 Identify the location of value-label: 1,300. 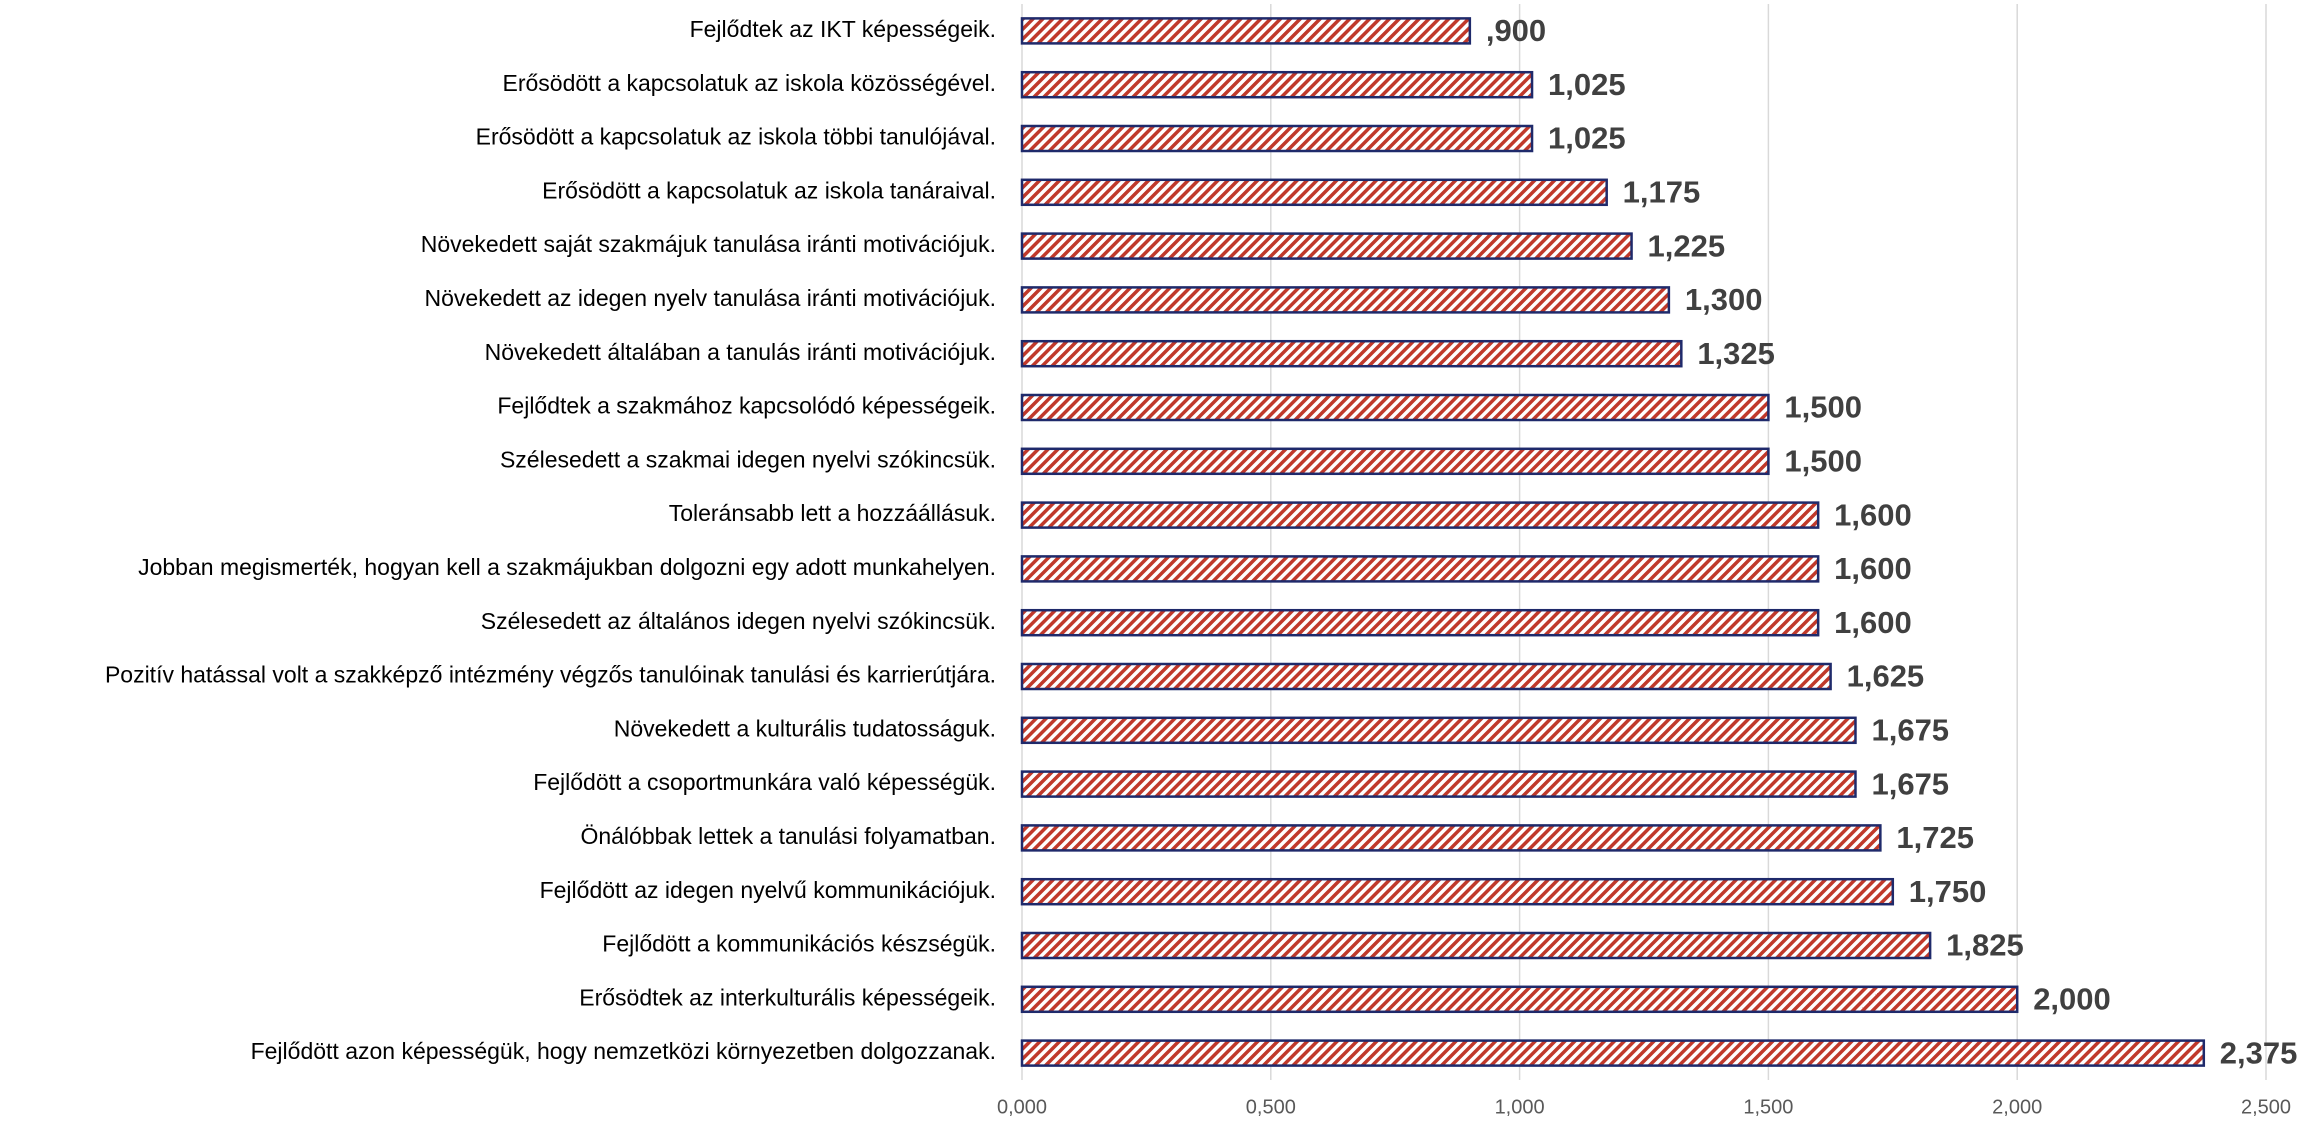
(1724, 299).